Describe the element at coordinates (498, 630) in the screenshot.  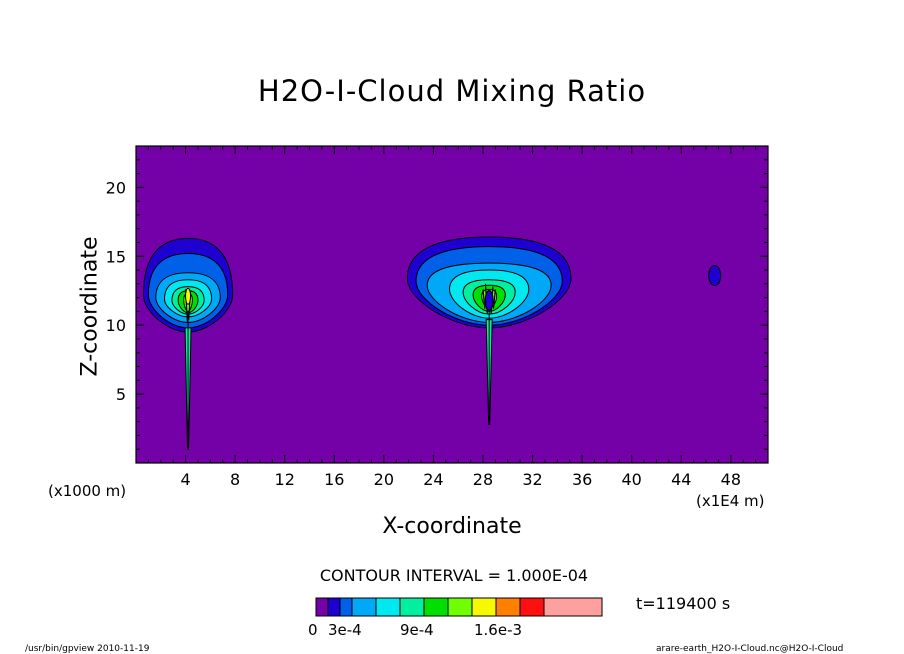
I see `colorbar-label: 1.6e-3` at that location.